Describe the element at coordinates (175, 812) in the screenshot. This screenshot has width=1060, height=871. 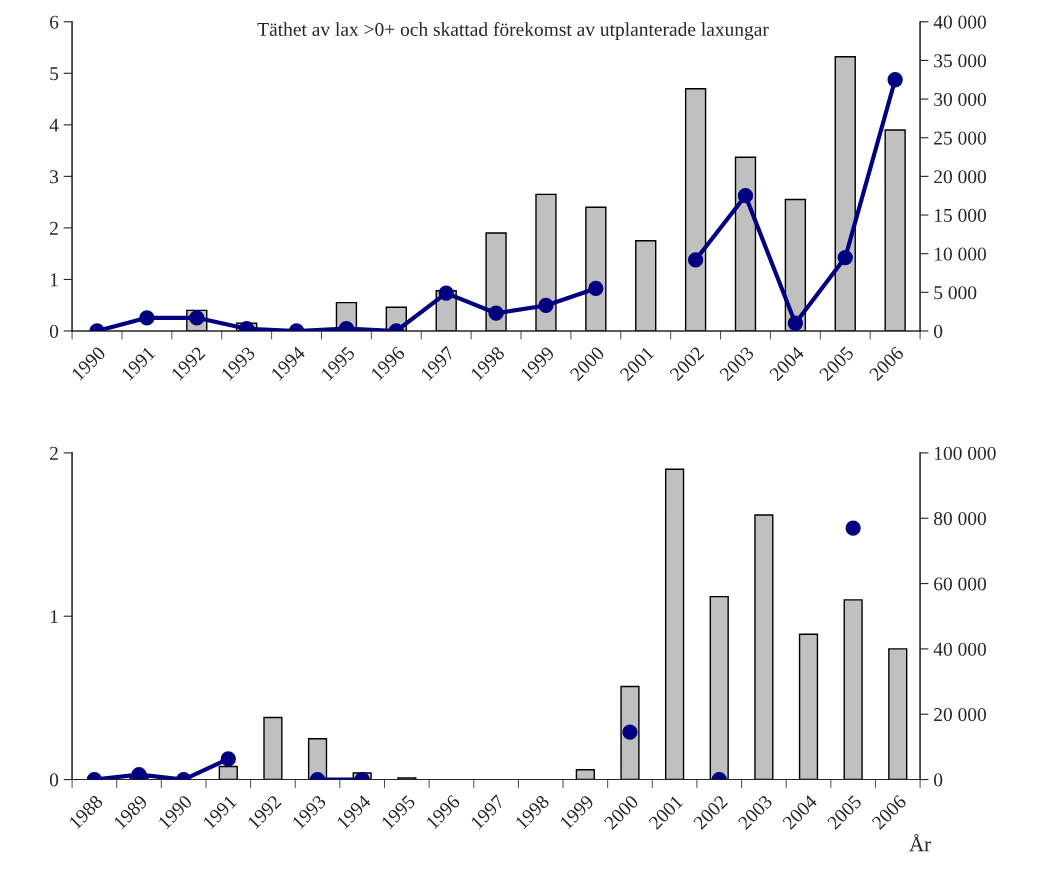
I see `x-tick-label: 1990` at that location.